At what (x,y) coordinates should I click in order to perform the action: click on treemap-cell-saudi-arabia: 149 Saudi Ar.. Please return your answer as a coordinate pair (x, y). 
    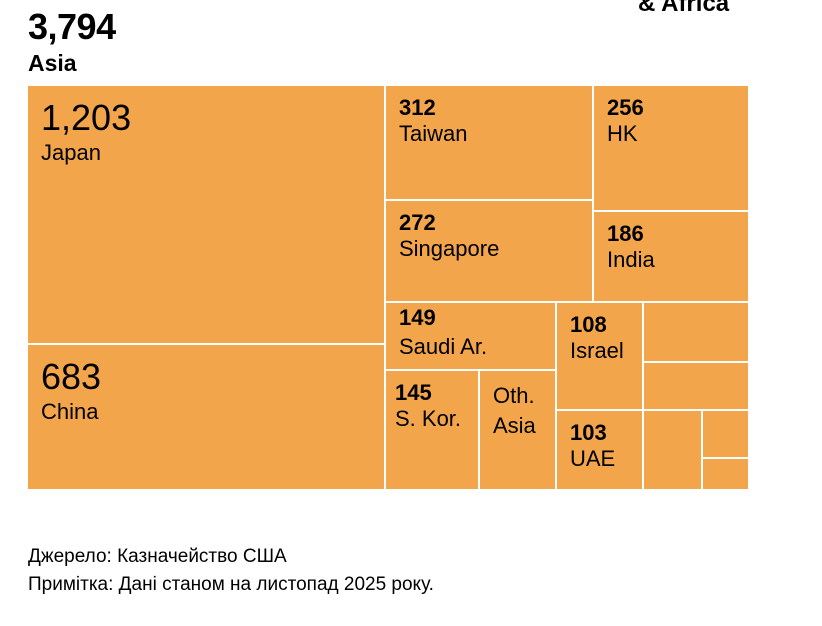
    Looking at the image, I should click on (470, 336).